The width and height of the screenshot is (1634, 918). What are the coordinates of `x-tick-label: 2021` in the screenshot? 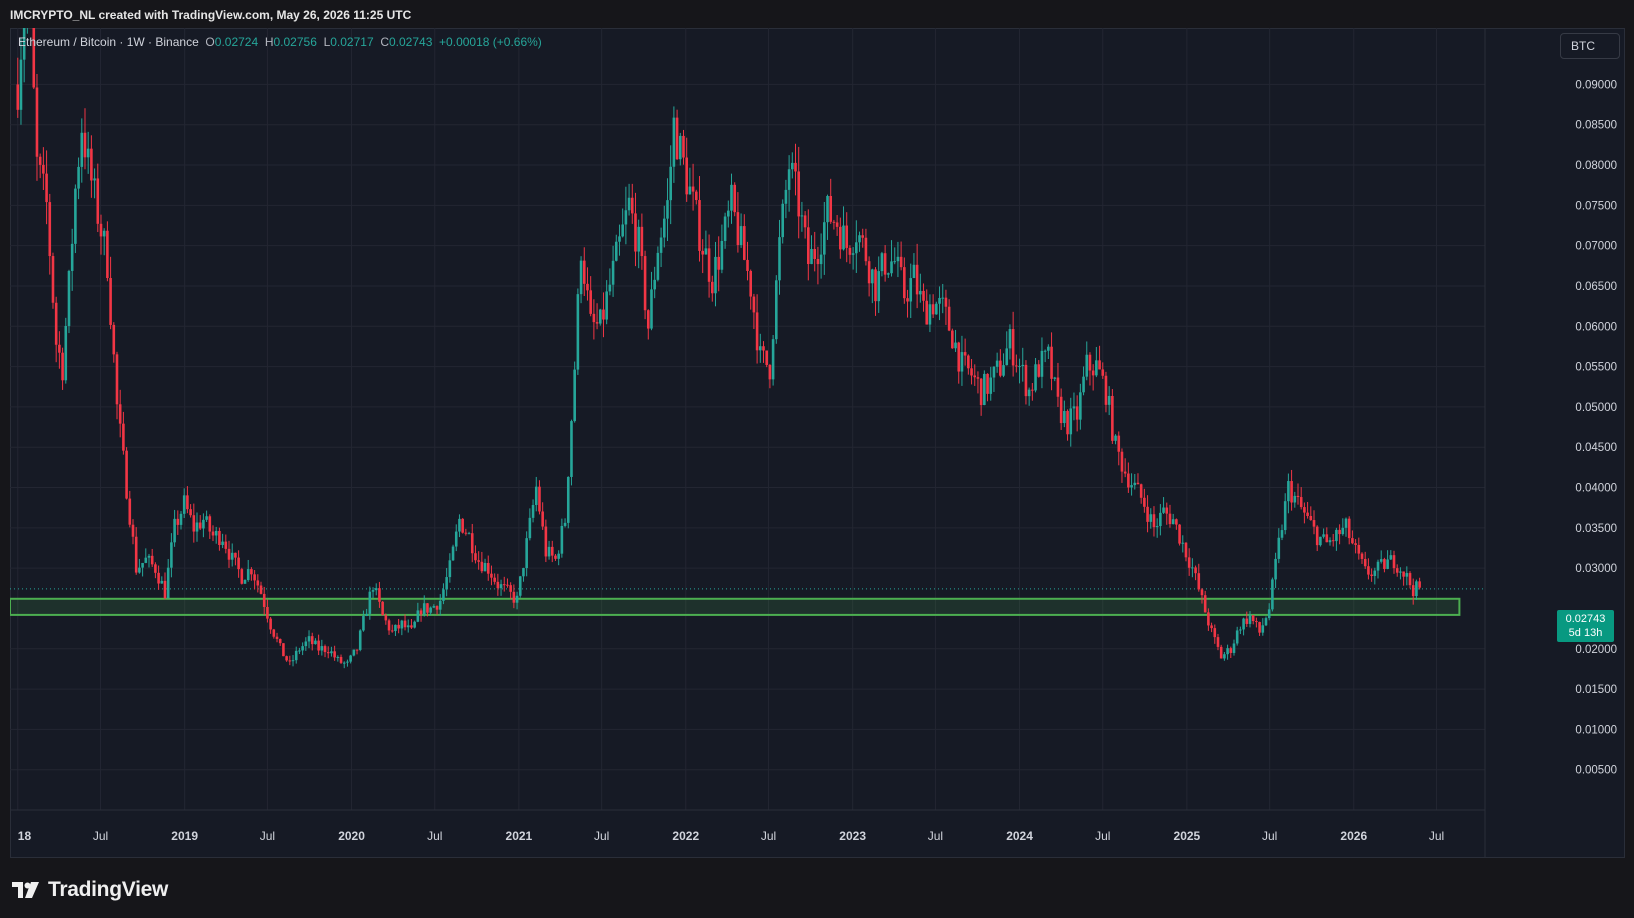 It's located at (519, 836).